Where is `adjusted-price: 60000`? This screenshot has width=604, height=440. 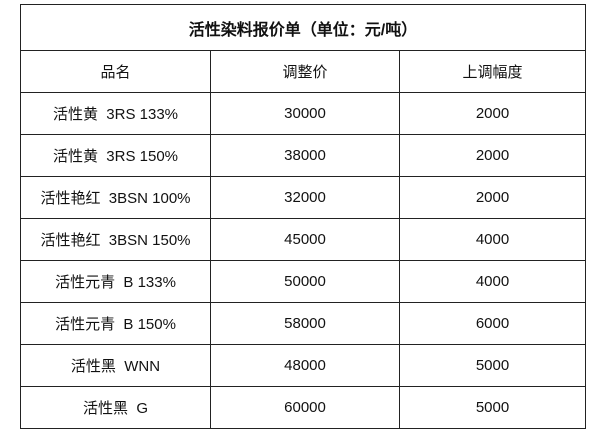
adjusted-price: 60000 is located at coordinates (305, 407).